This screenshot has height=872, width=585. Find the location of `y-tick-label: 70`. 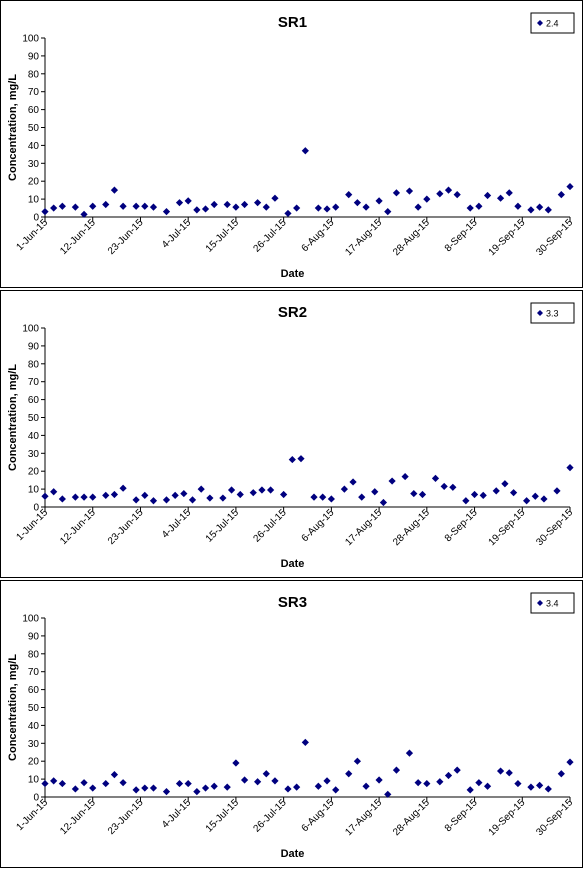

y-tick-label: 70 is located at coordinates (34, 672).